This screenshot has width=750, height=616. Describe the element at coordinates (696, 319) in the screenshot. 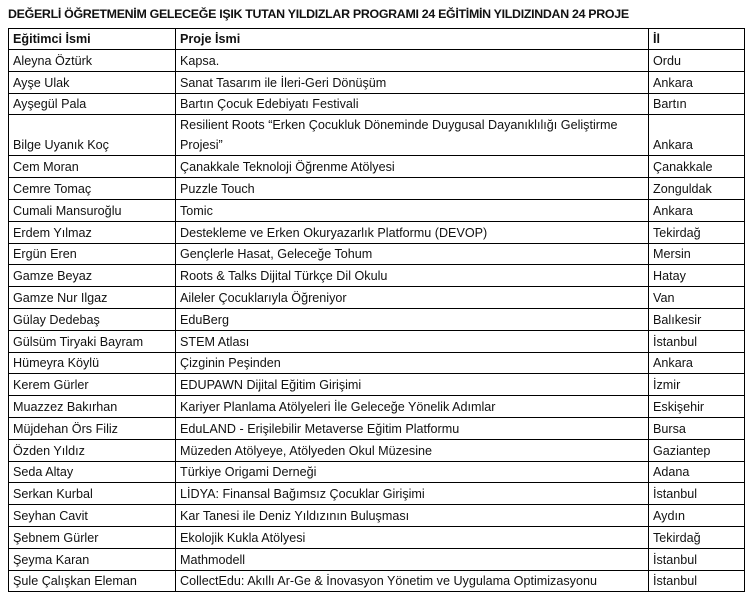

I see `province-cell: Balıkesir` at that location.